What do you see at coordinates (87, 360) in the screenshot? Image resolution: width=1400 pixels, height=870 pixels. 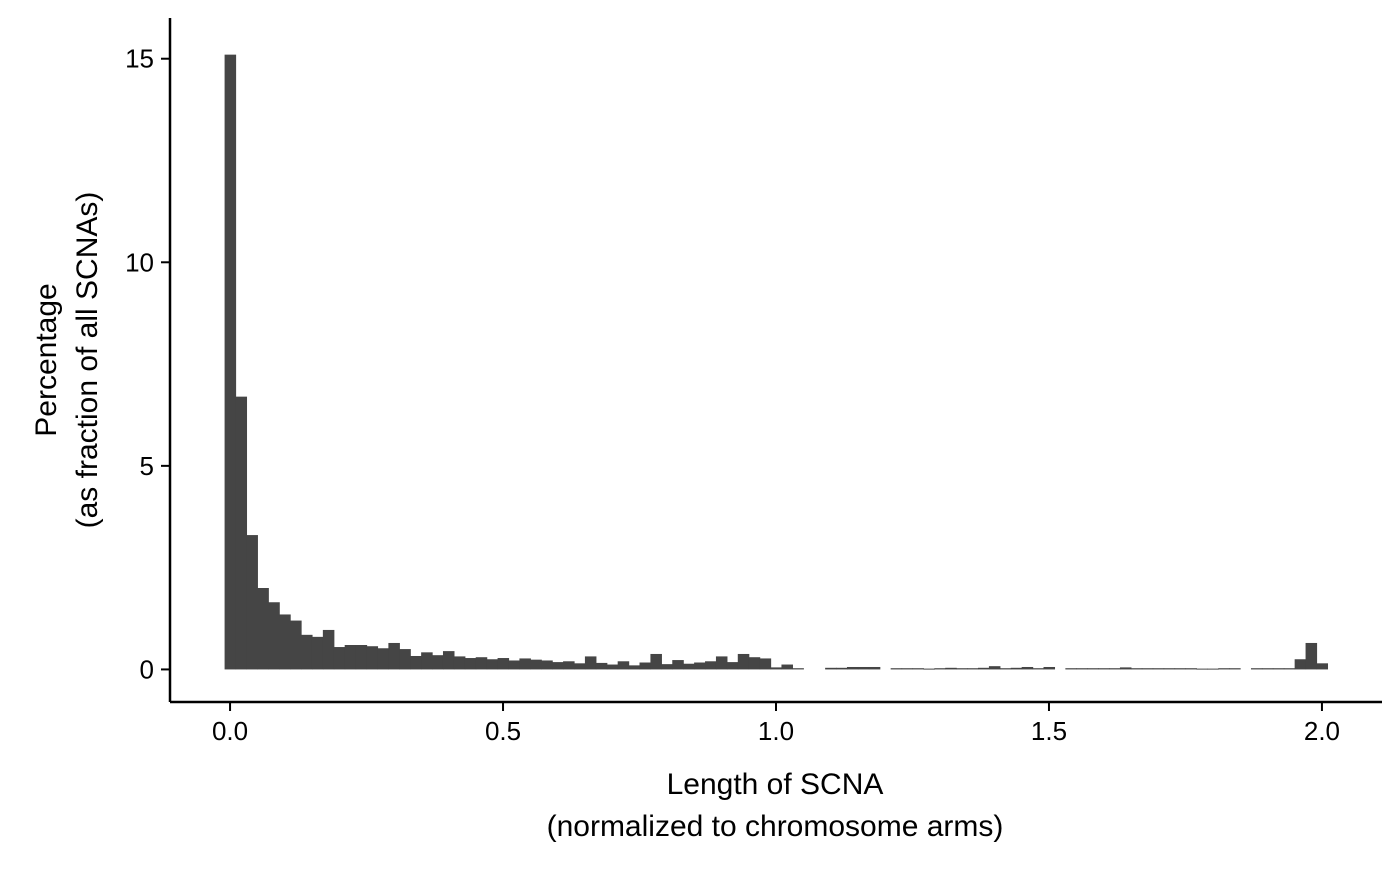 I see `y-axis-title-line2: (as fraction of all SCNAs)` at bounding box center [87, 360].